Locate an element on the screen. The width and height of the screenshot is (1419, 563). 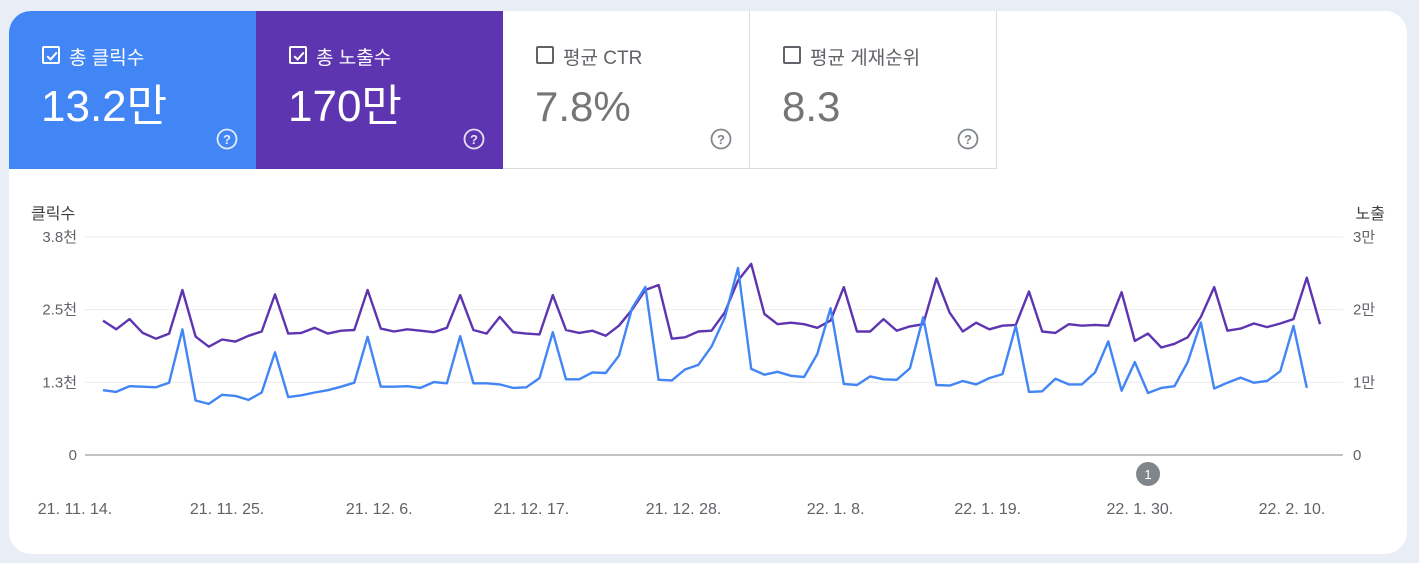
x-tick-label: 22. 1. 19. is located at coordinates (987, 509).